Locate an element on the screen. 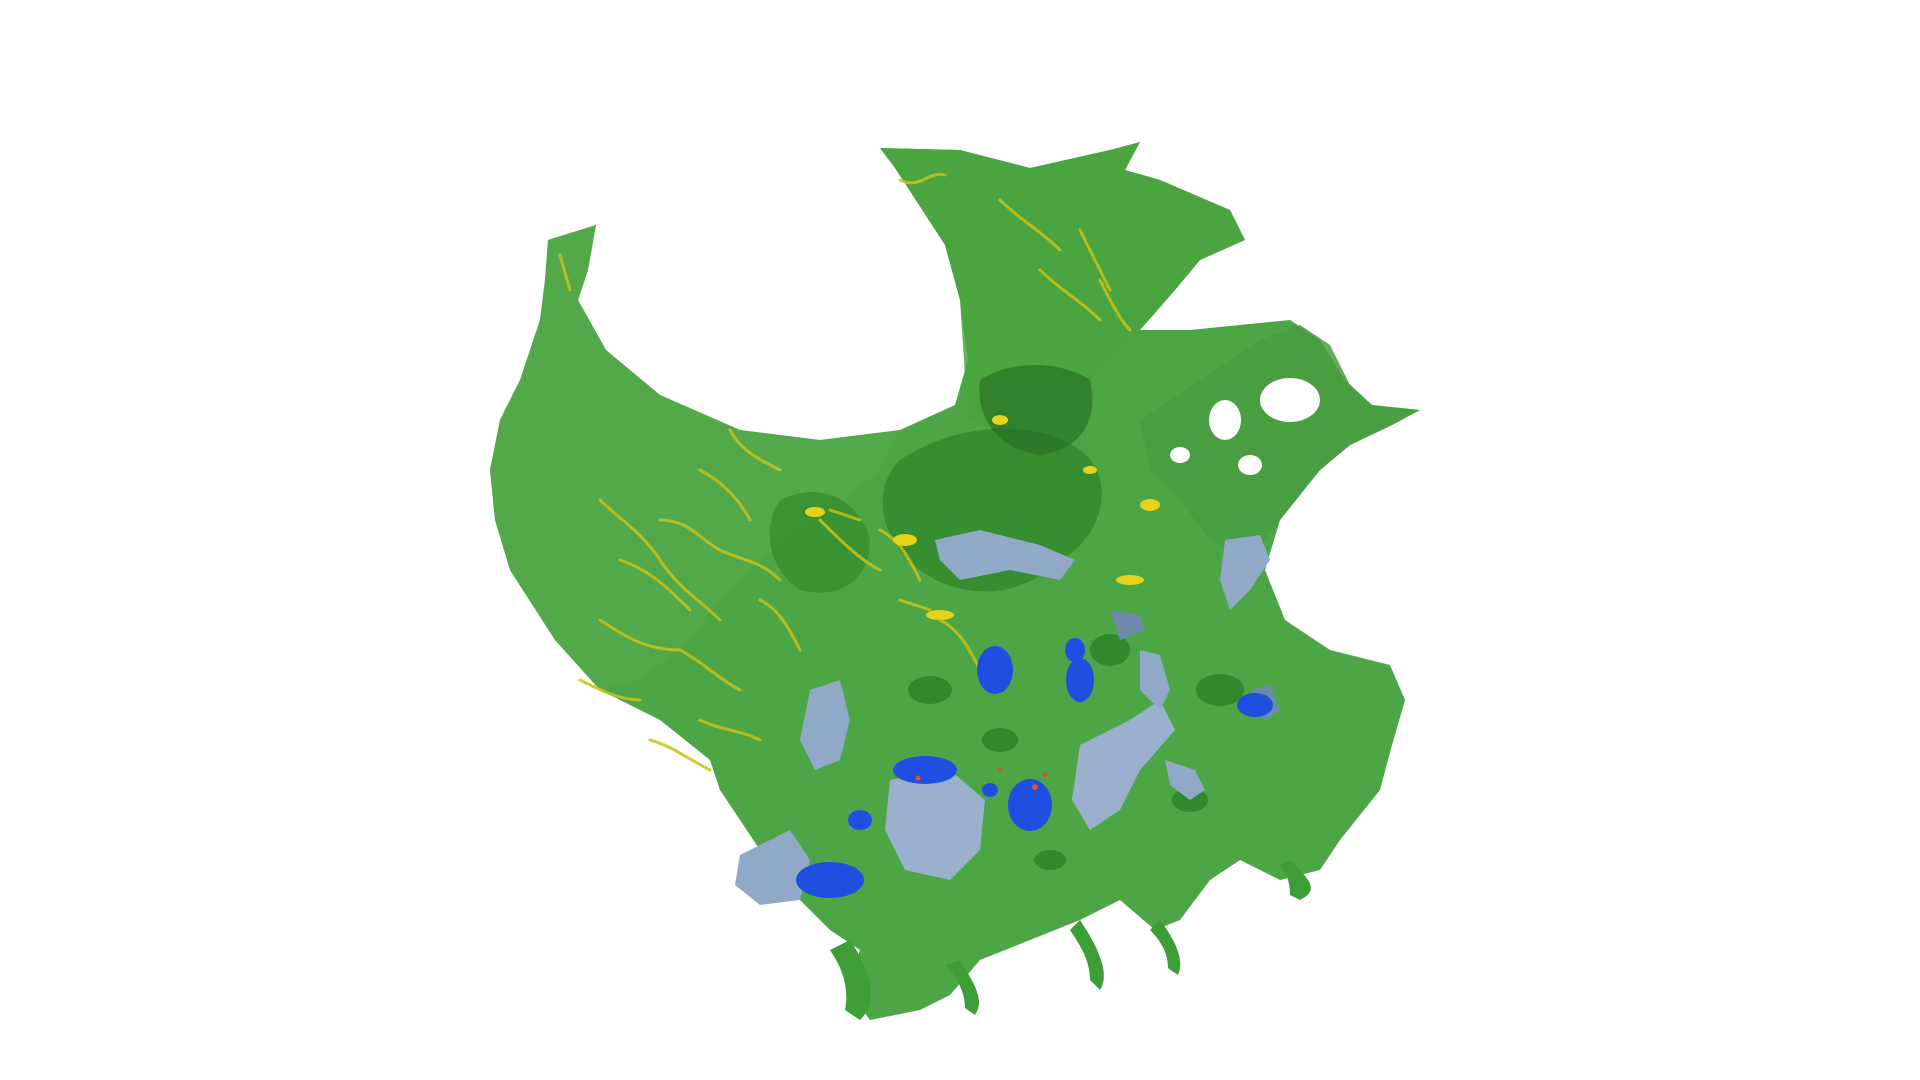 Image resolution: width=1920 pixels, height=1080 pixels. blue-organelles is located at coordinates (1034, 768).